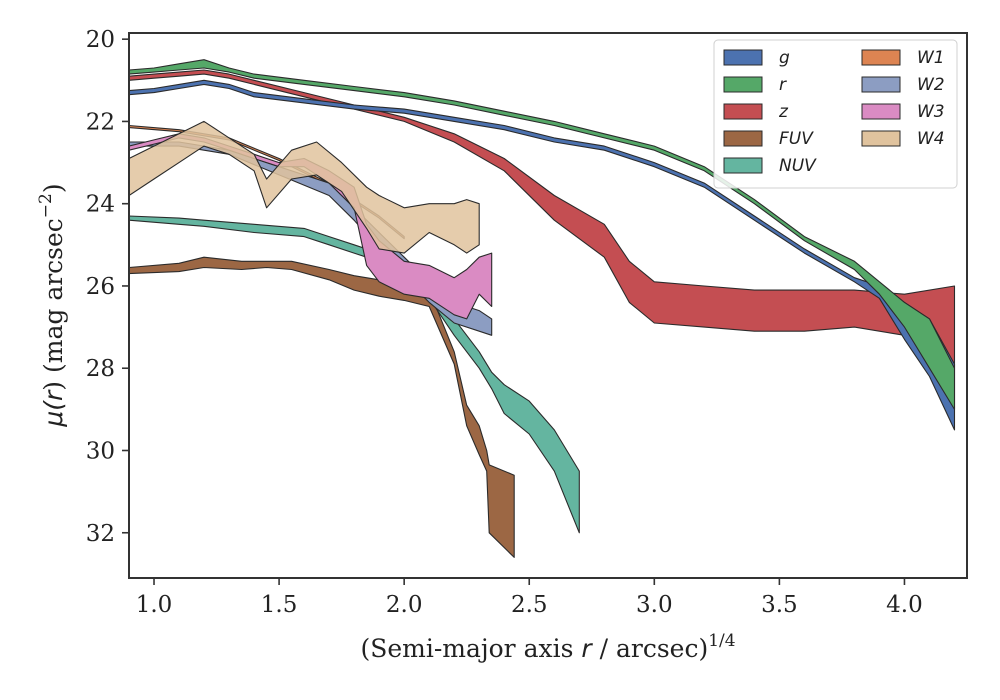 The width and height of the screenshot is (1000, 700). I want to click on legend-swatch-g, so click(743, 57).